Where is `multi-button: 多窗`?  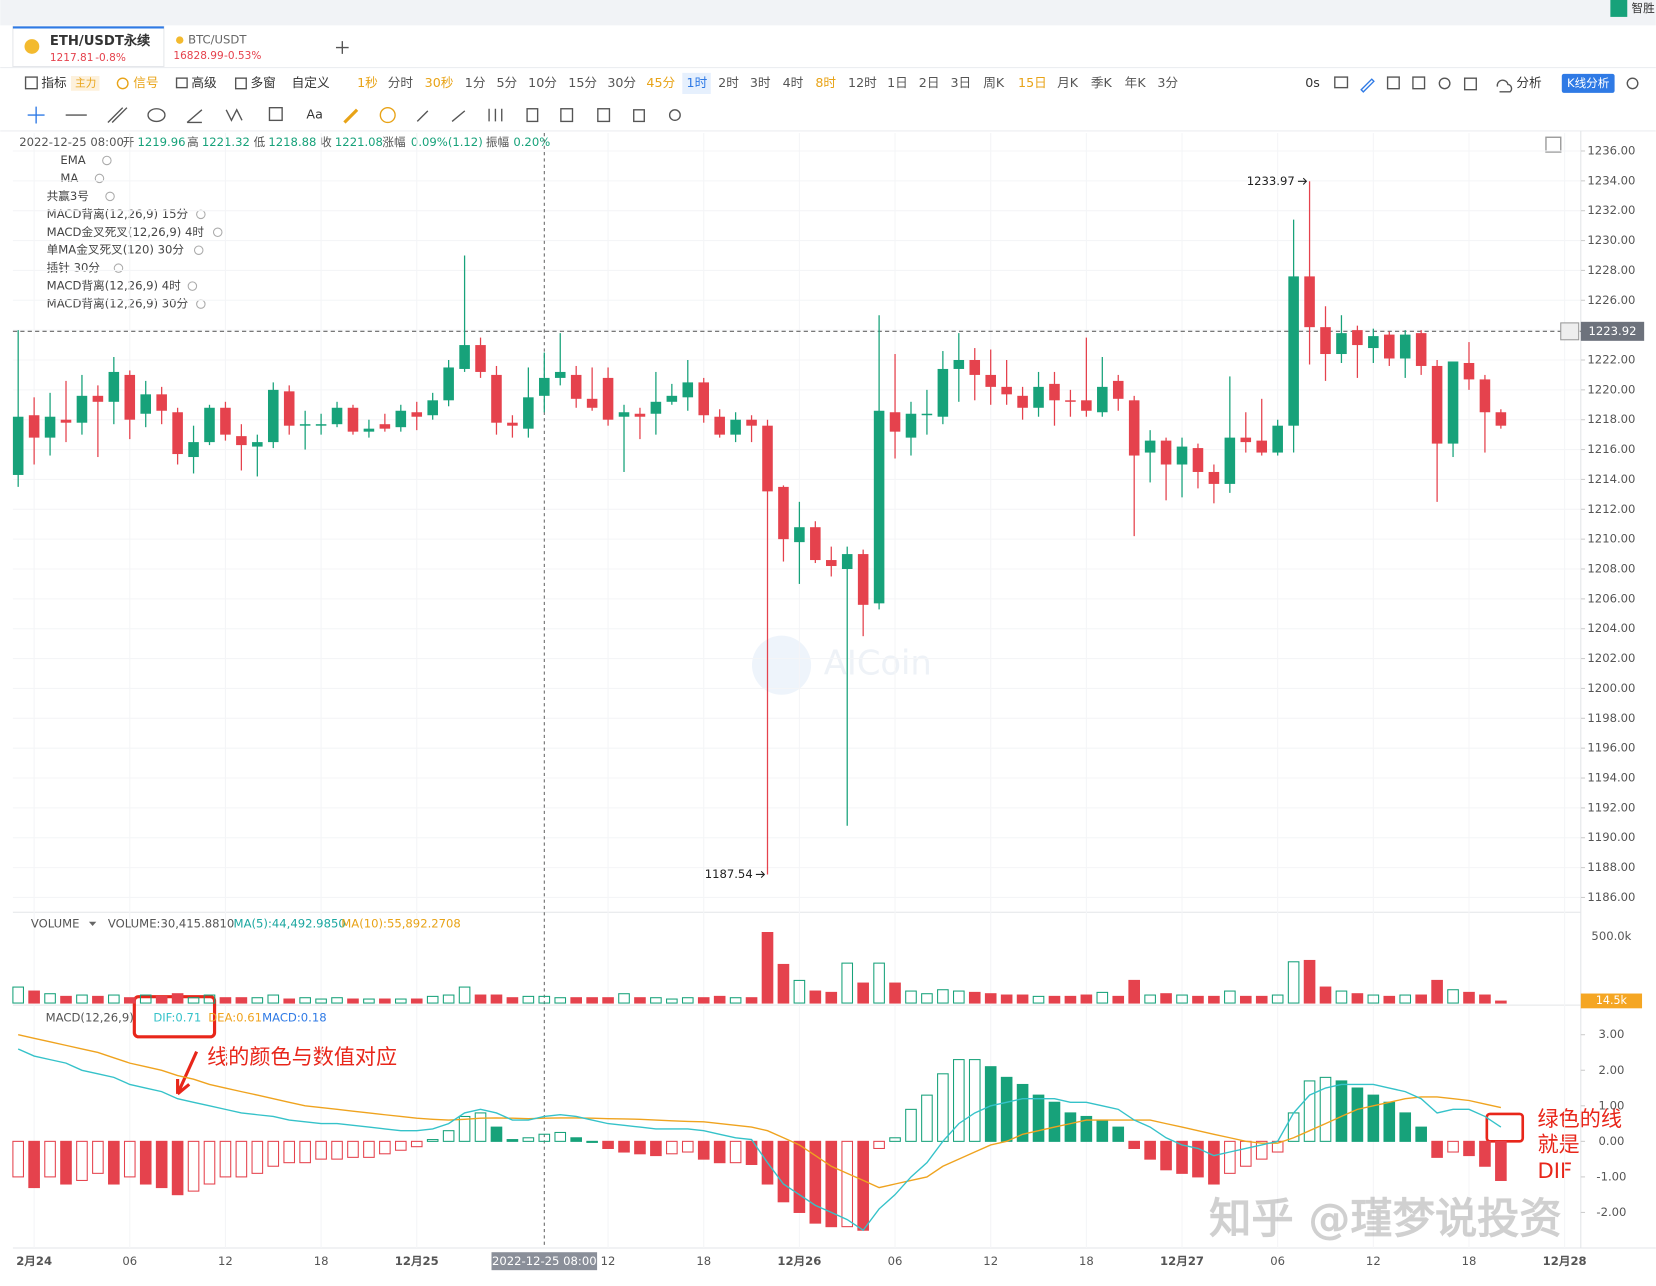 multi-button: 多窗 is located at coordinates (262, 82).